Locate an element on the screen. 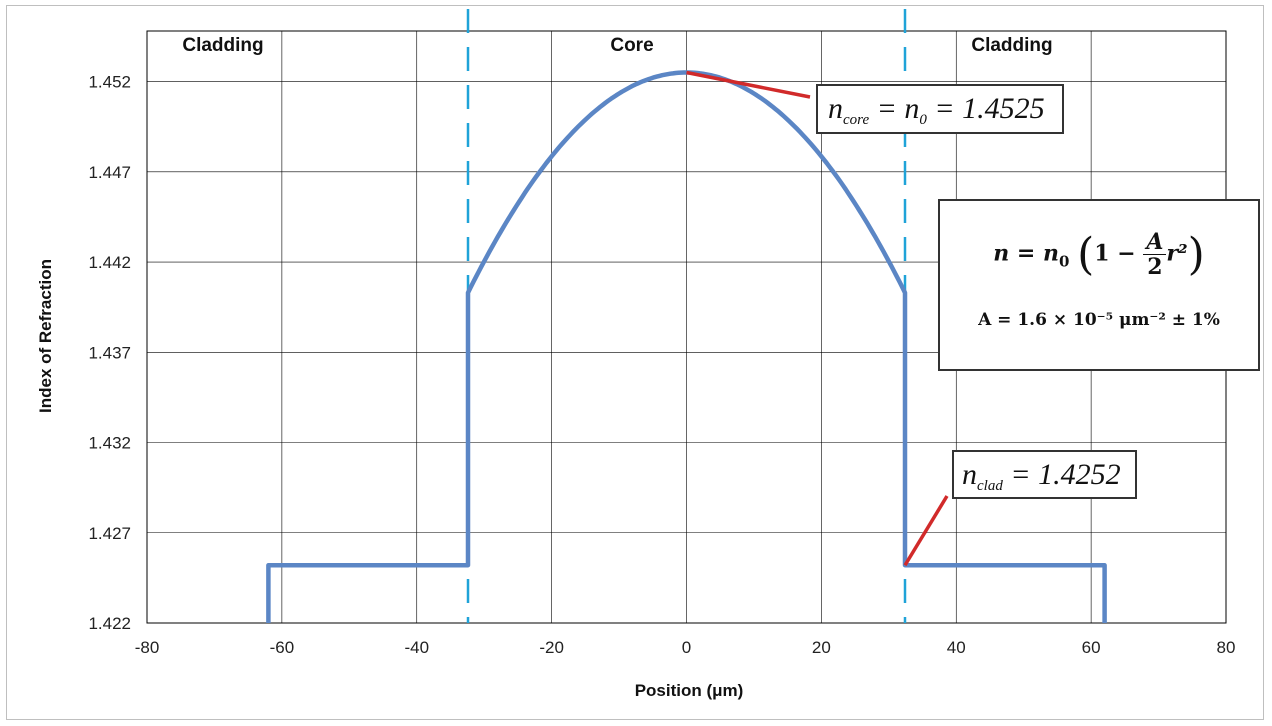  clad-leader-line is located at coordinates (926, 531).